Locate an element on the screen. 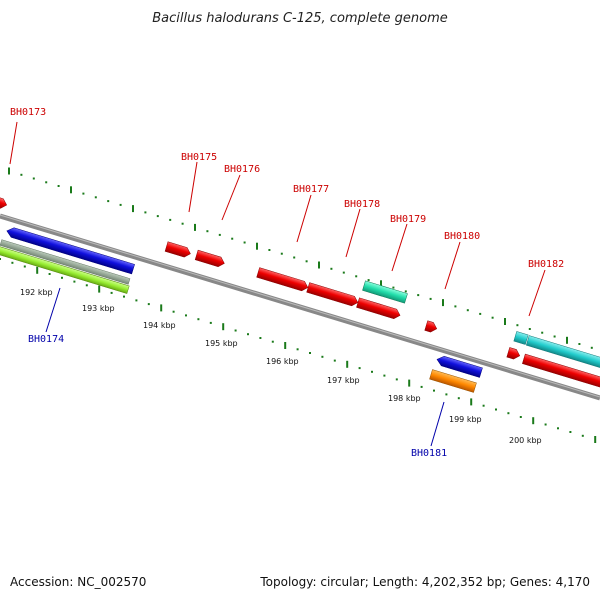 Image resolution: width=600 pixels, height=600 pixels. scale-label: 195 kbp is located at coordinates (221, 343).